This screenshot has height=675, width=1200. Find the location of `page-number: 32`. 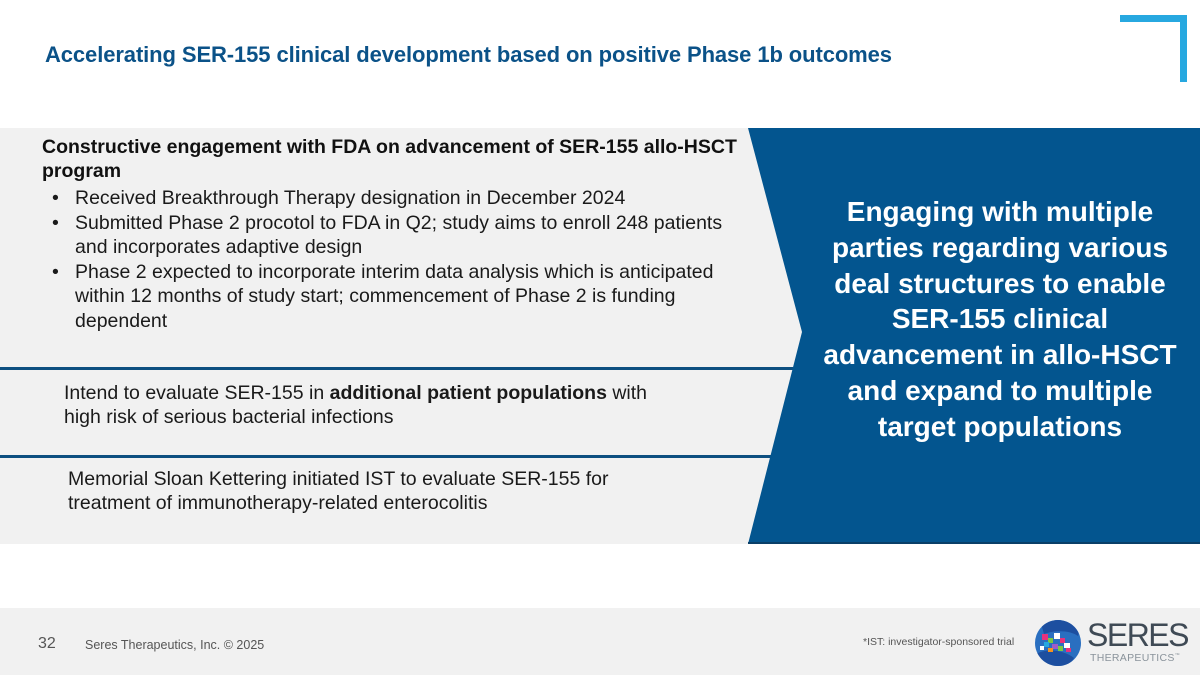

page-number: 32 is located at coordinates (47, 643).